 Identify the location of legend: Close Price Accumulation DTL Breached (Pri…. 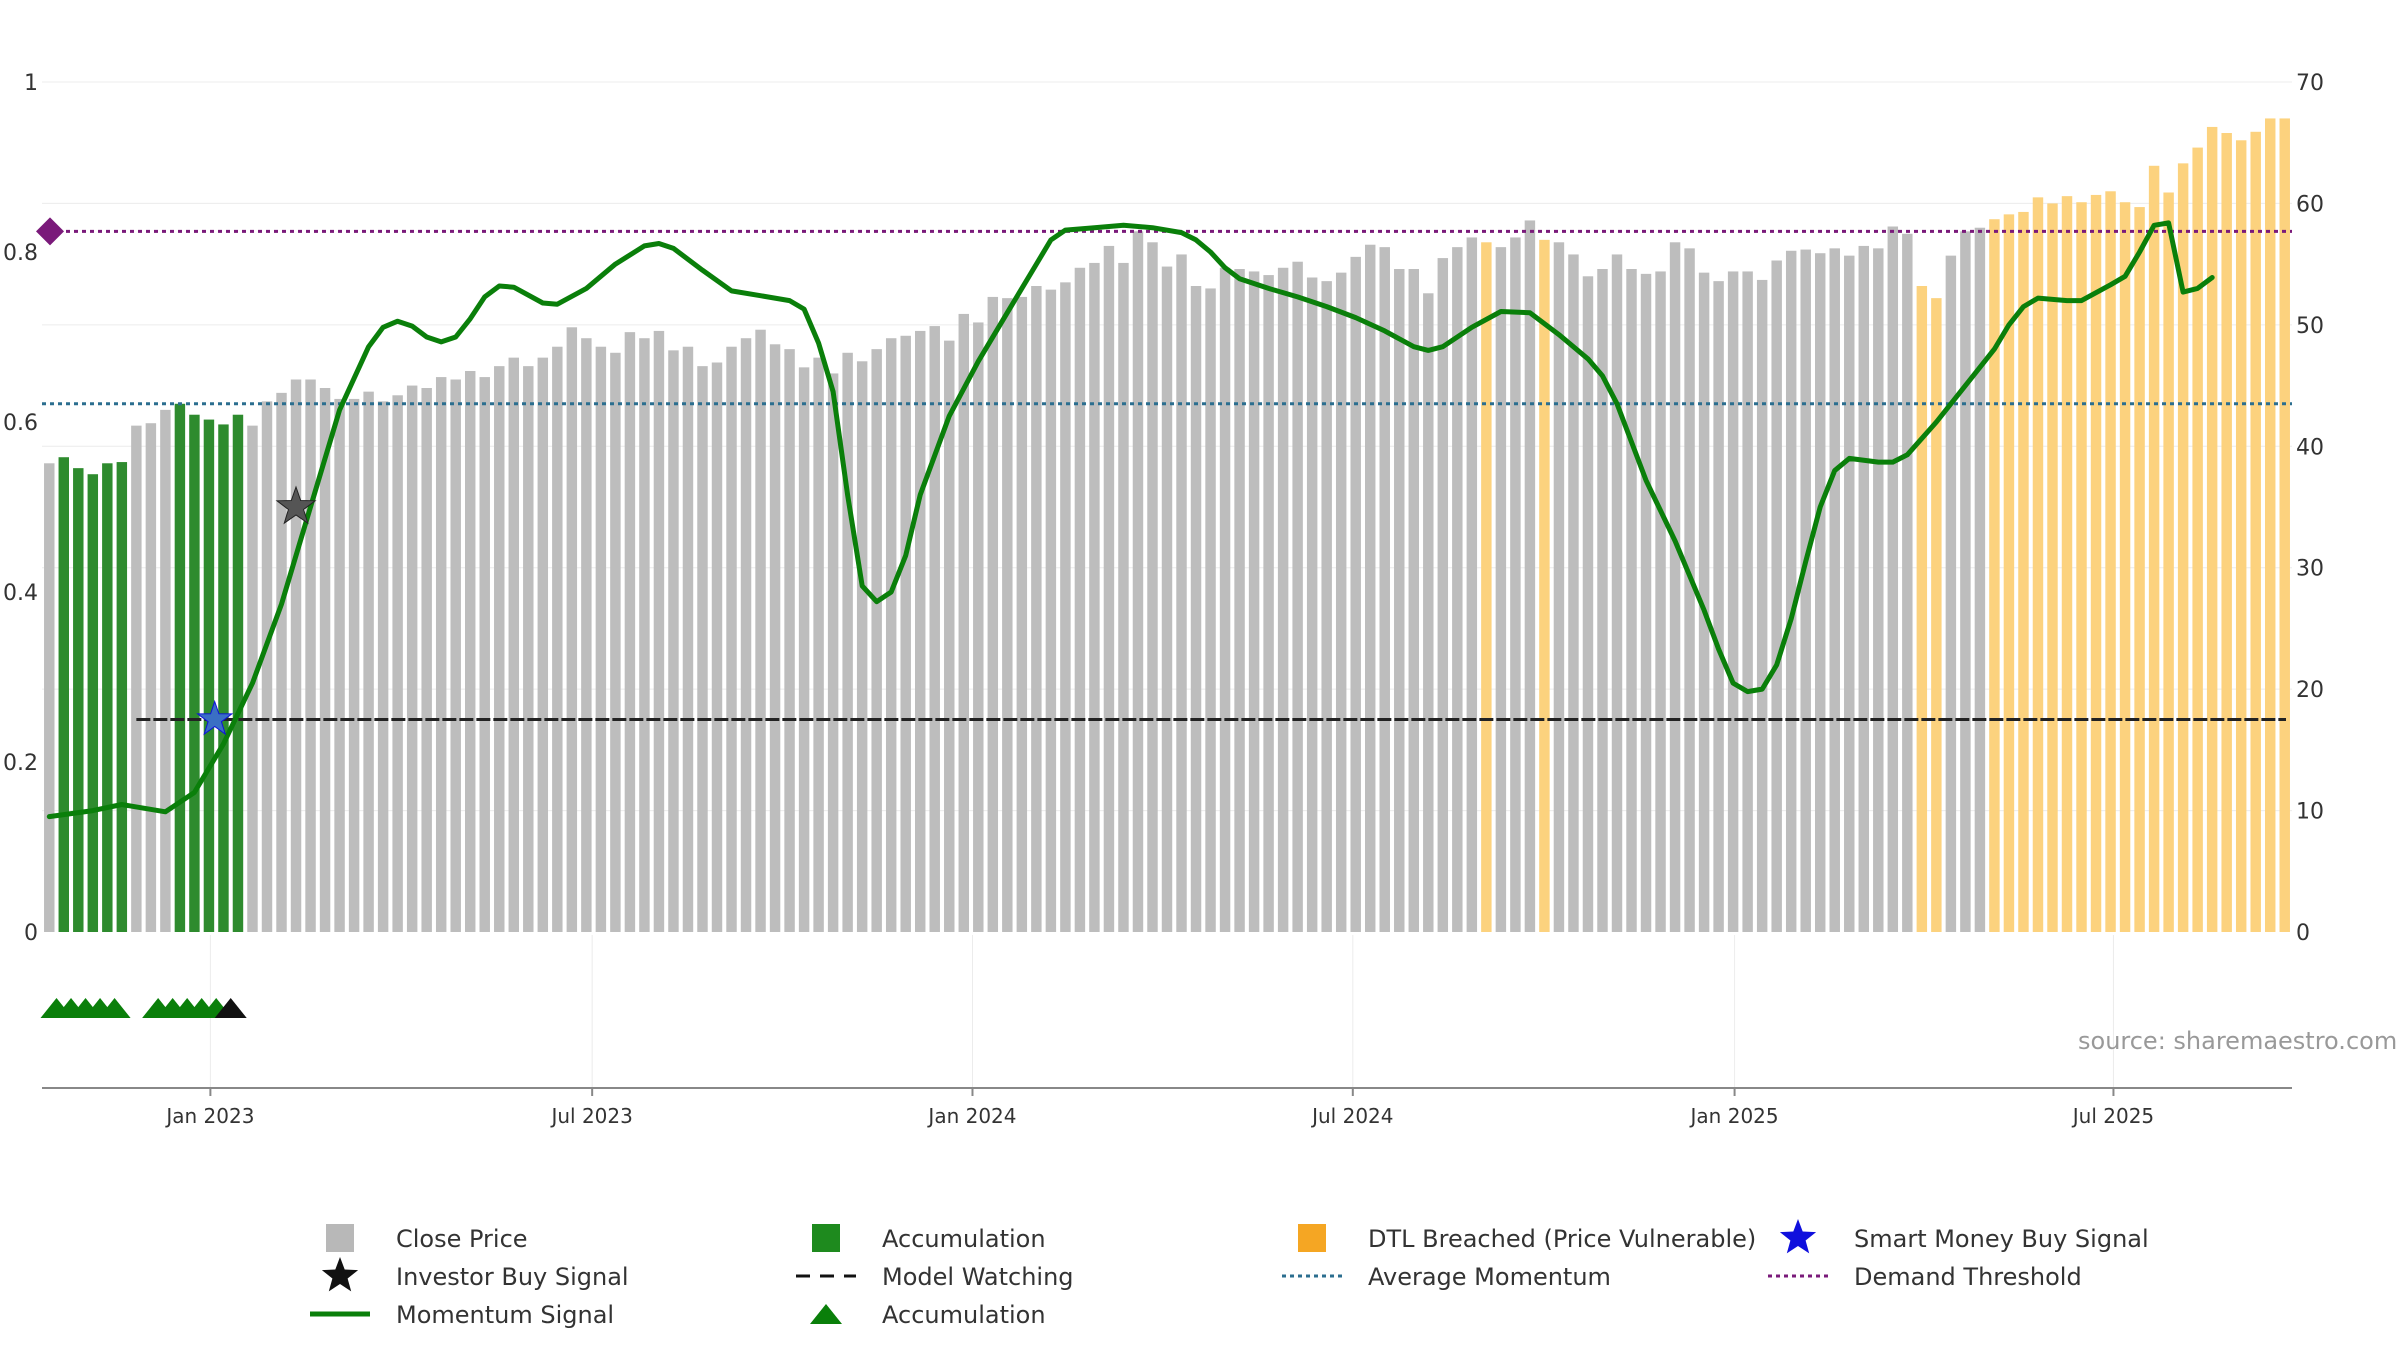
(1229, 1274).